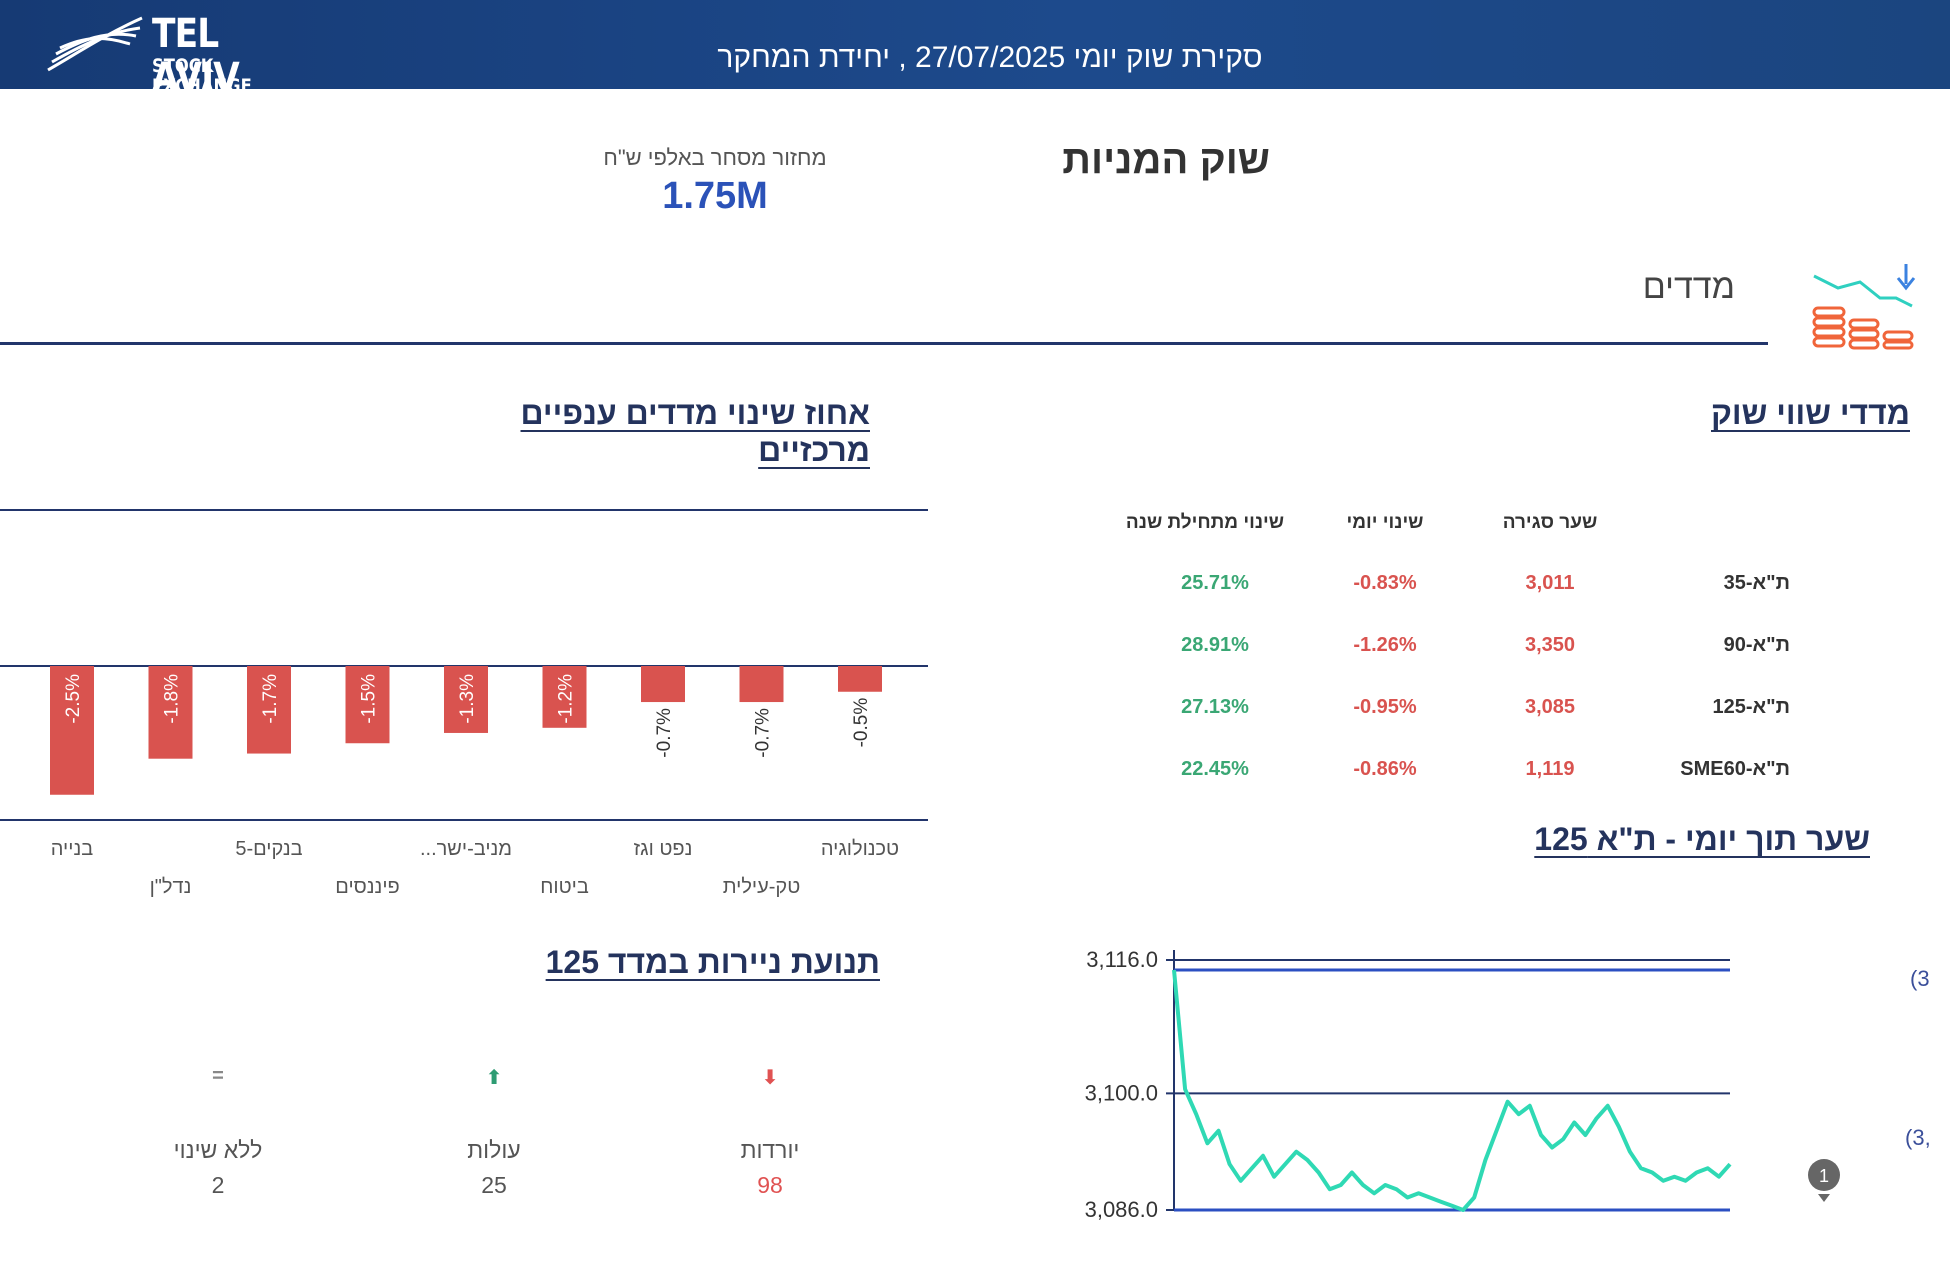 This screenshot has width=1950, height=1272. Describe the element at coordinates (1756, 645) in the screenshot. I see `index-name: ת"א-90` at that location.